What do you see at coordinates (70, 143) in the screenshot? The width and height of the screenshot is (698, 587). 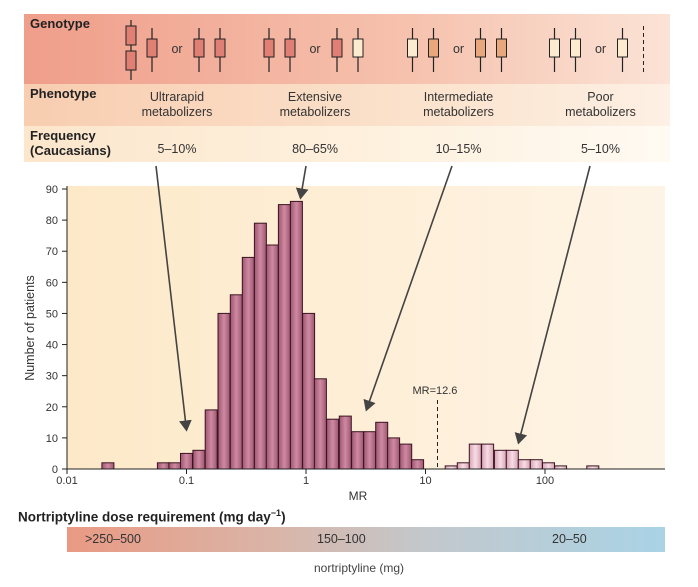 I see `frequency-label: Frequency (Caucasians)` at bounding box center [70, 143].